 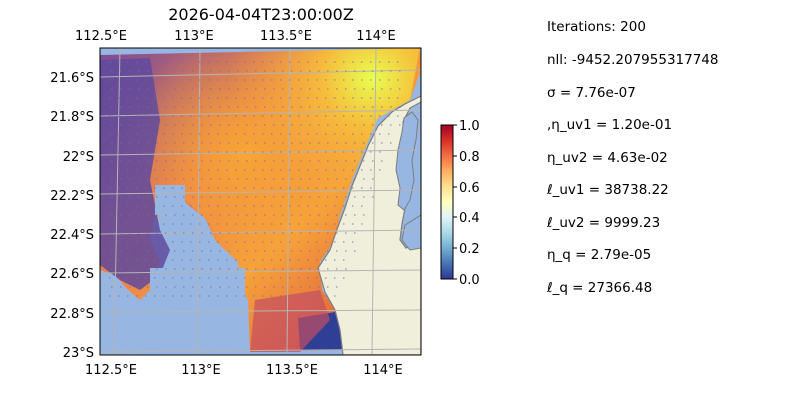 I want to click on ocean-patch, so click(x=125, y=326).